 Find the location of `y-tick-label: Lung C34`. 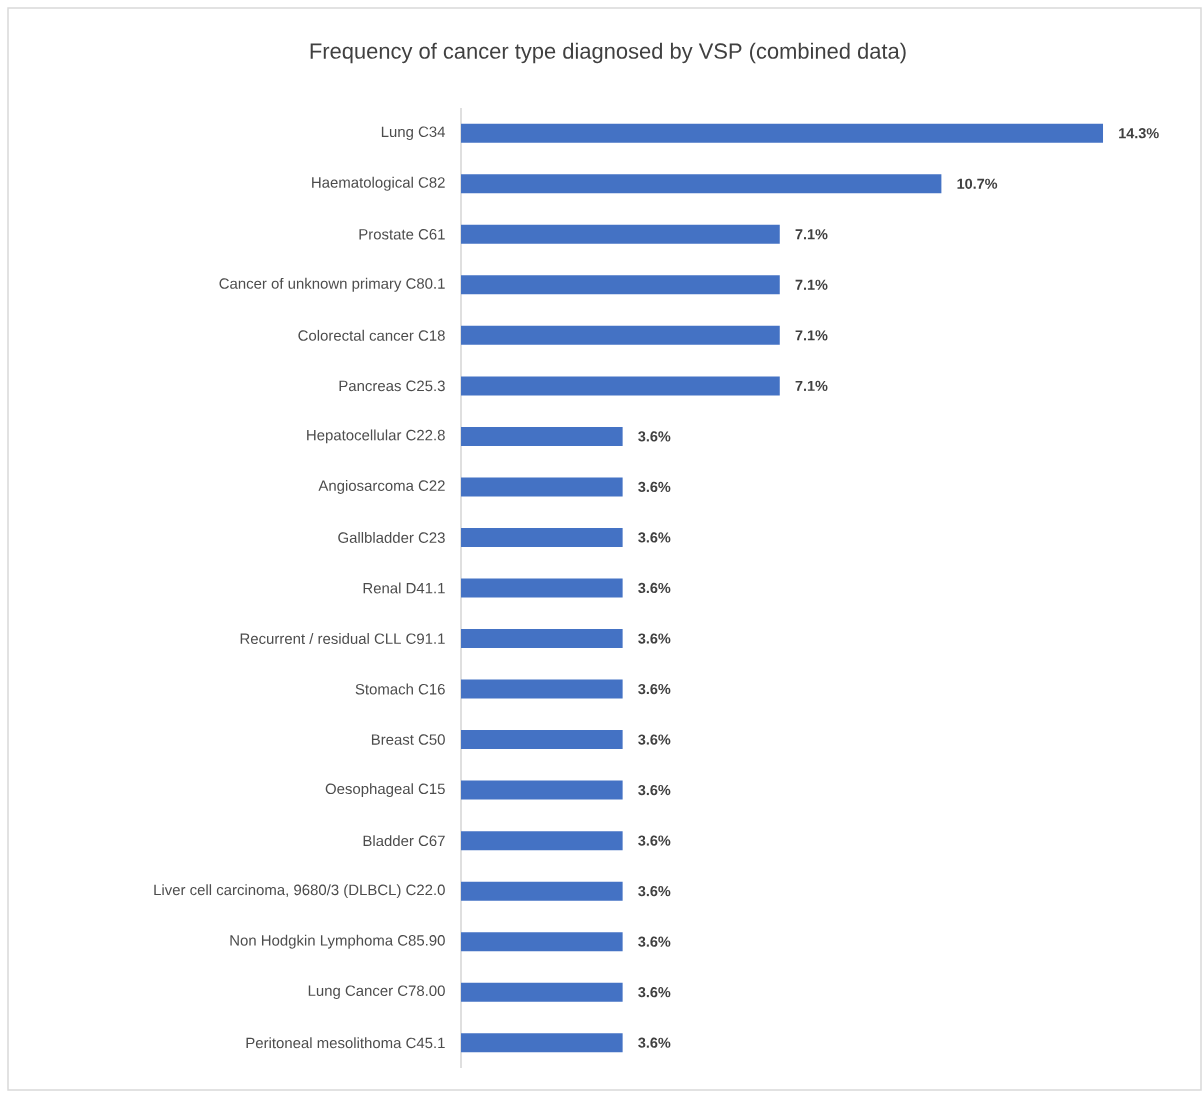

y-tick-label: Lung C34 is located at coordinates (413, 133).